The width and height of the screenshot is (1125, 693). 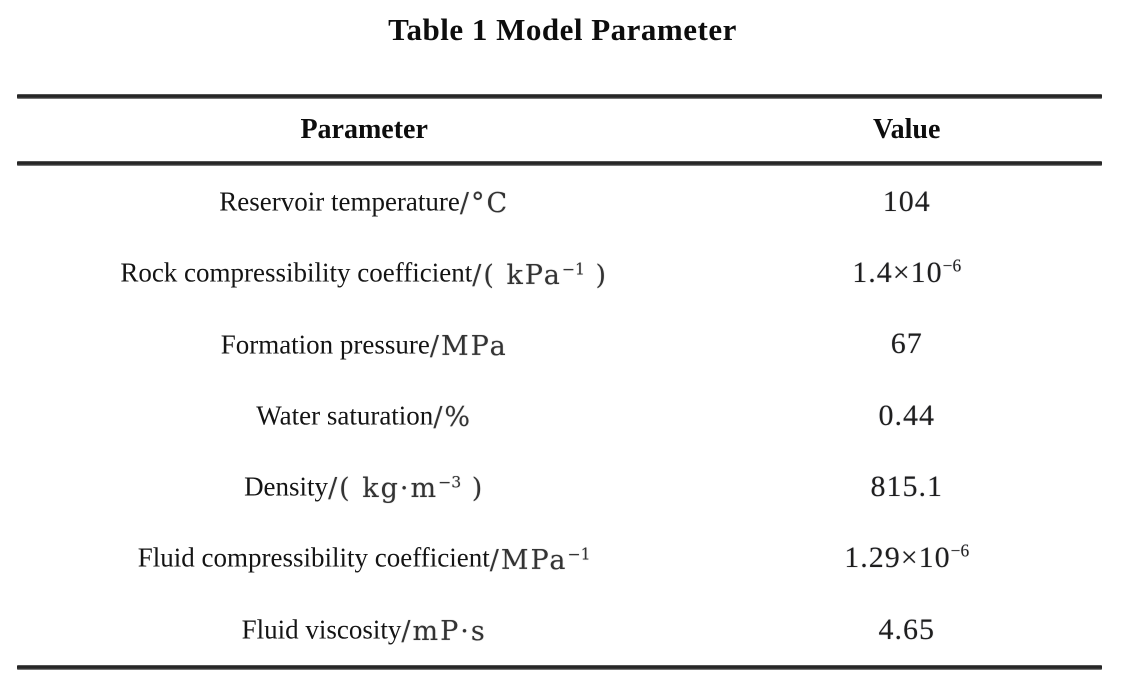 What do you see at coordinates (453, 418) in the screenshot?
I see `parameter-unit: /%` at bounding box center [453, 418].